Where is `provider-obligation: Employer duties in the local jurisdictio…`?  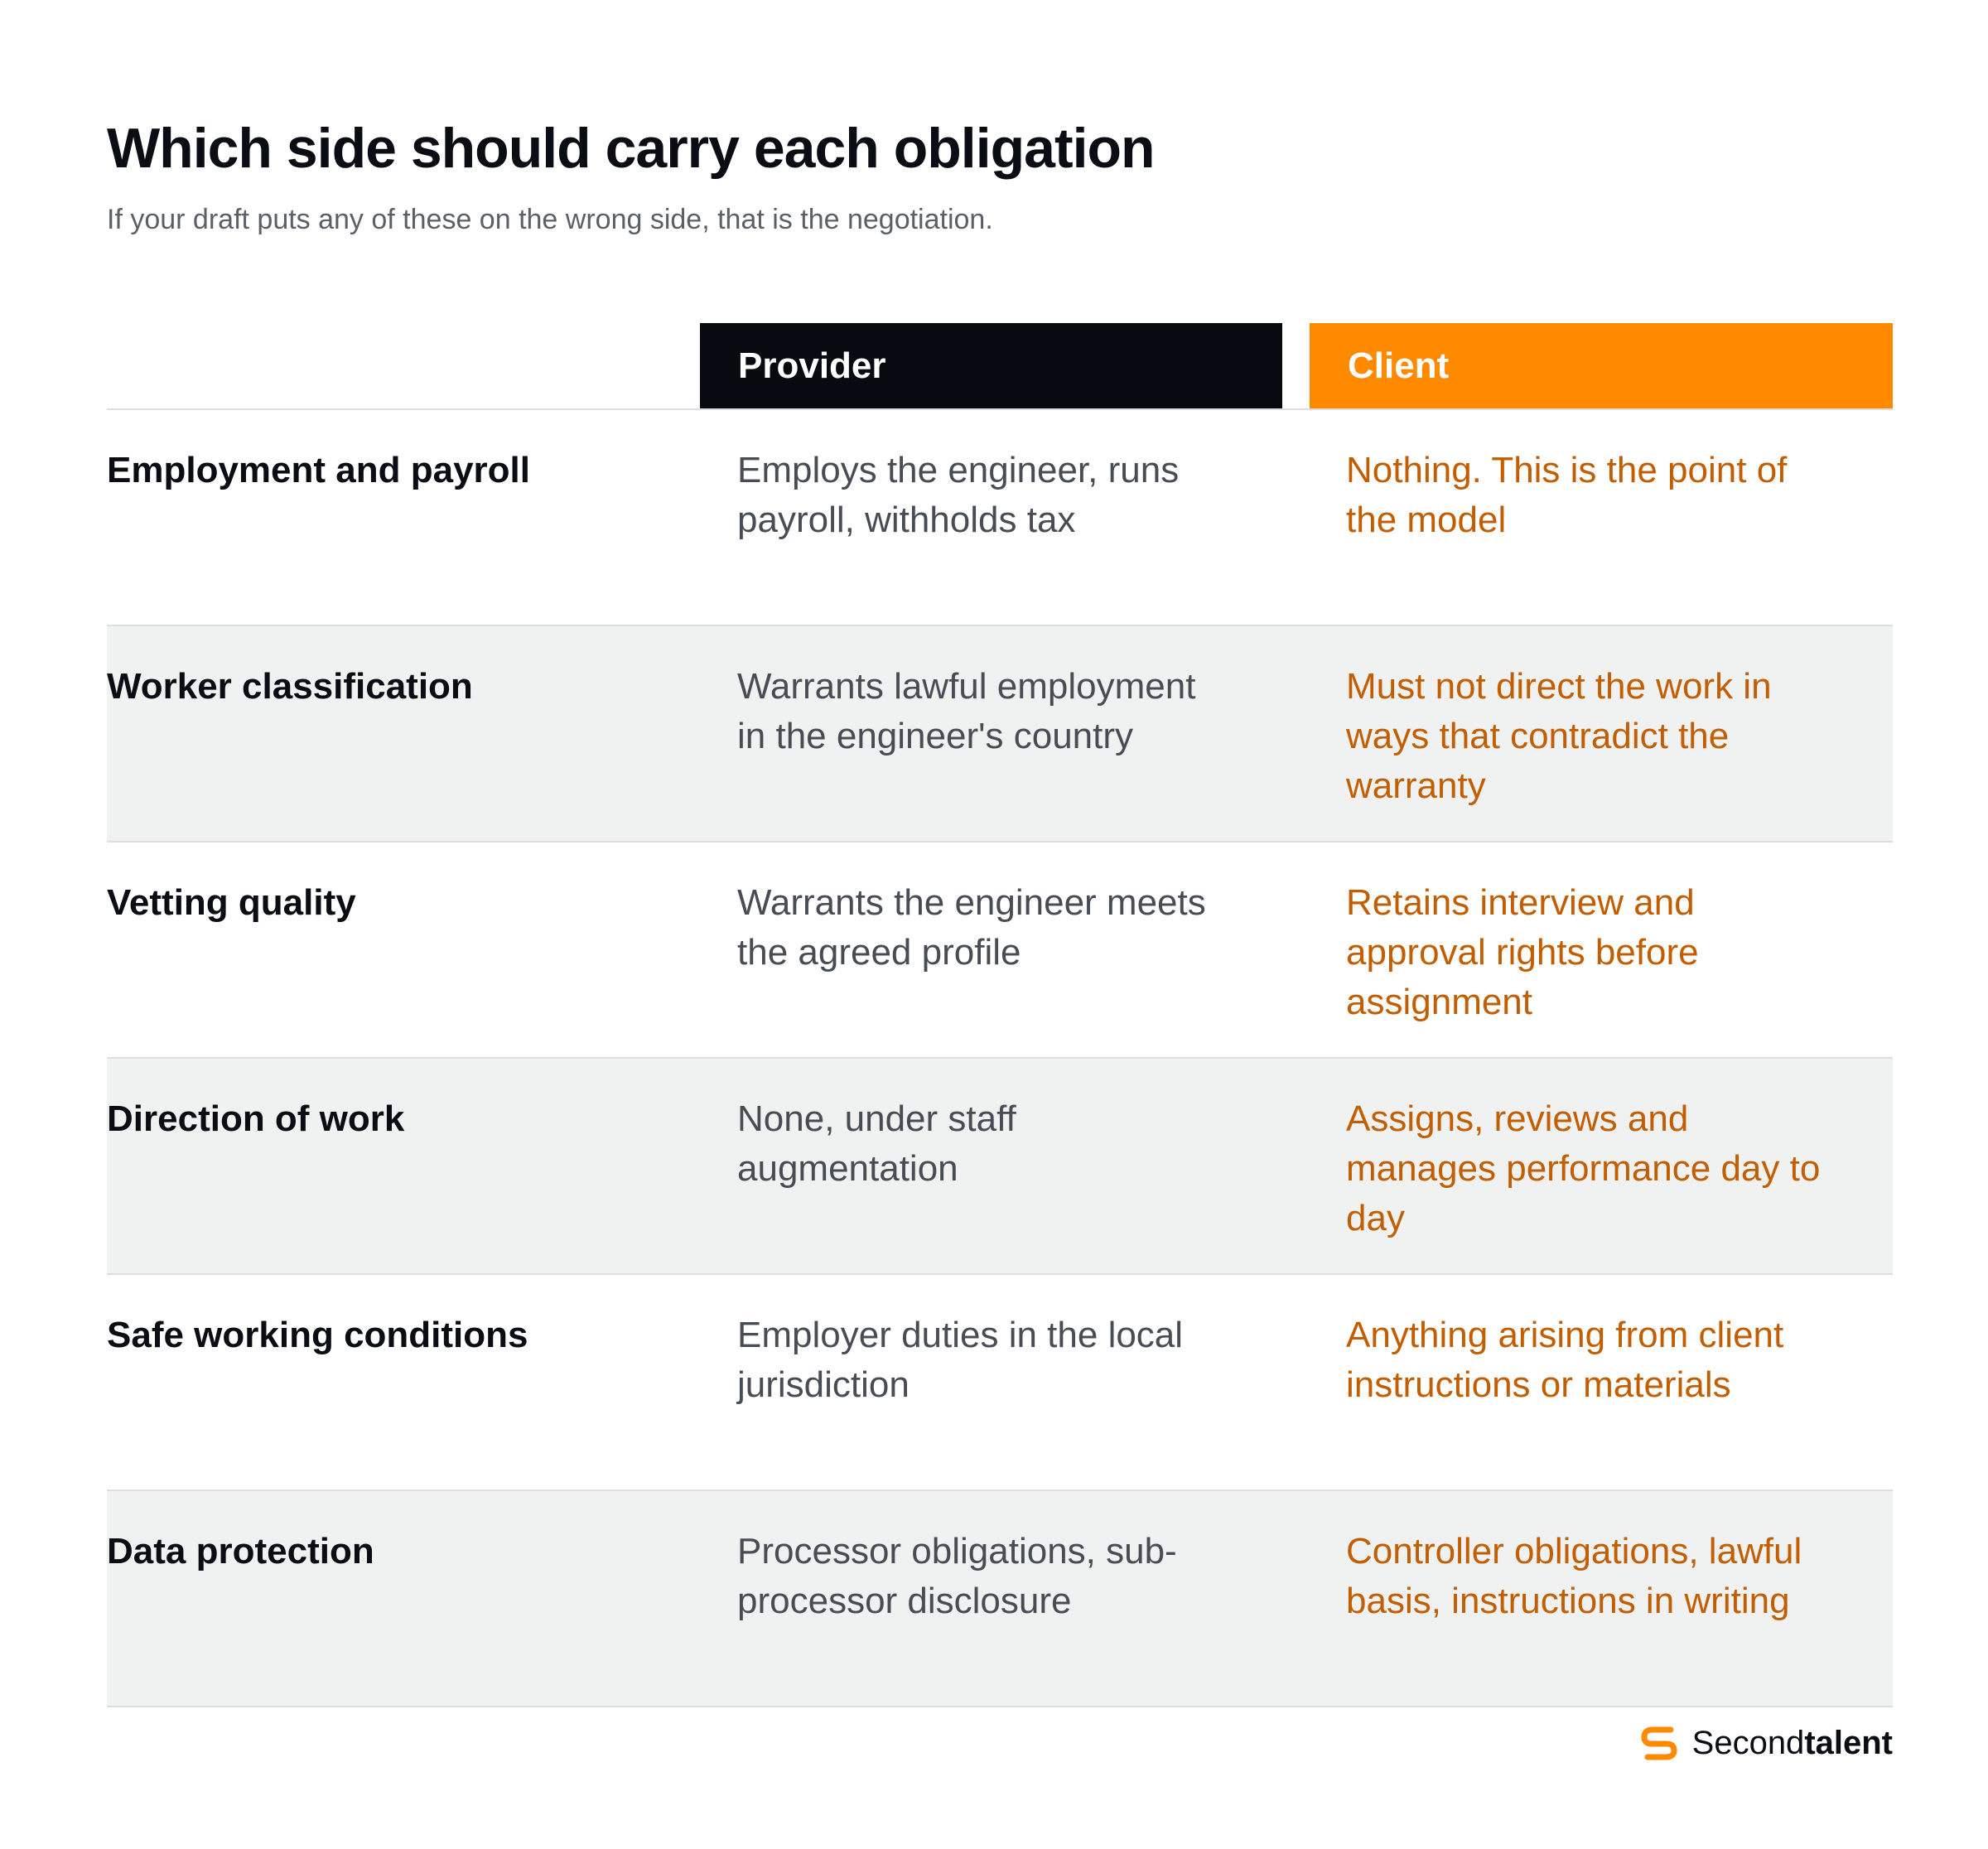
provider-obligation: Employer duties in the local jurisdictio… is located at coordinates (960, 1360).